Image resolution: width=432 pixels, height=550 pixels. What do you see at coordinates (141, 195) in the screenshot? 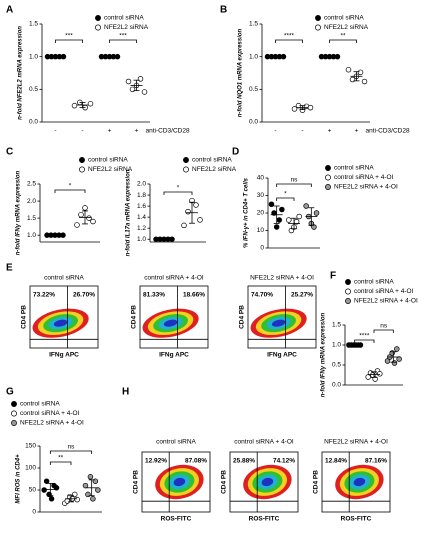
I see `y-tick-label: 1.8` at bounding box center [141, 195].